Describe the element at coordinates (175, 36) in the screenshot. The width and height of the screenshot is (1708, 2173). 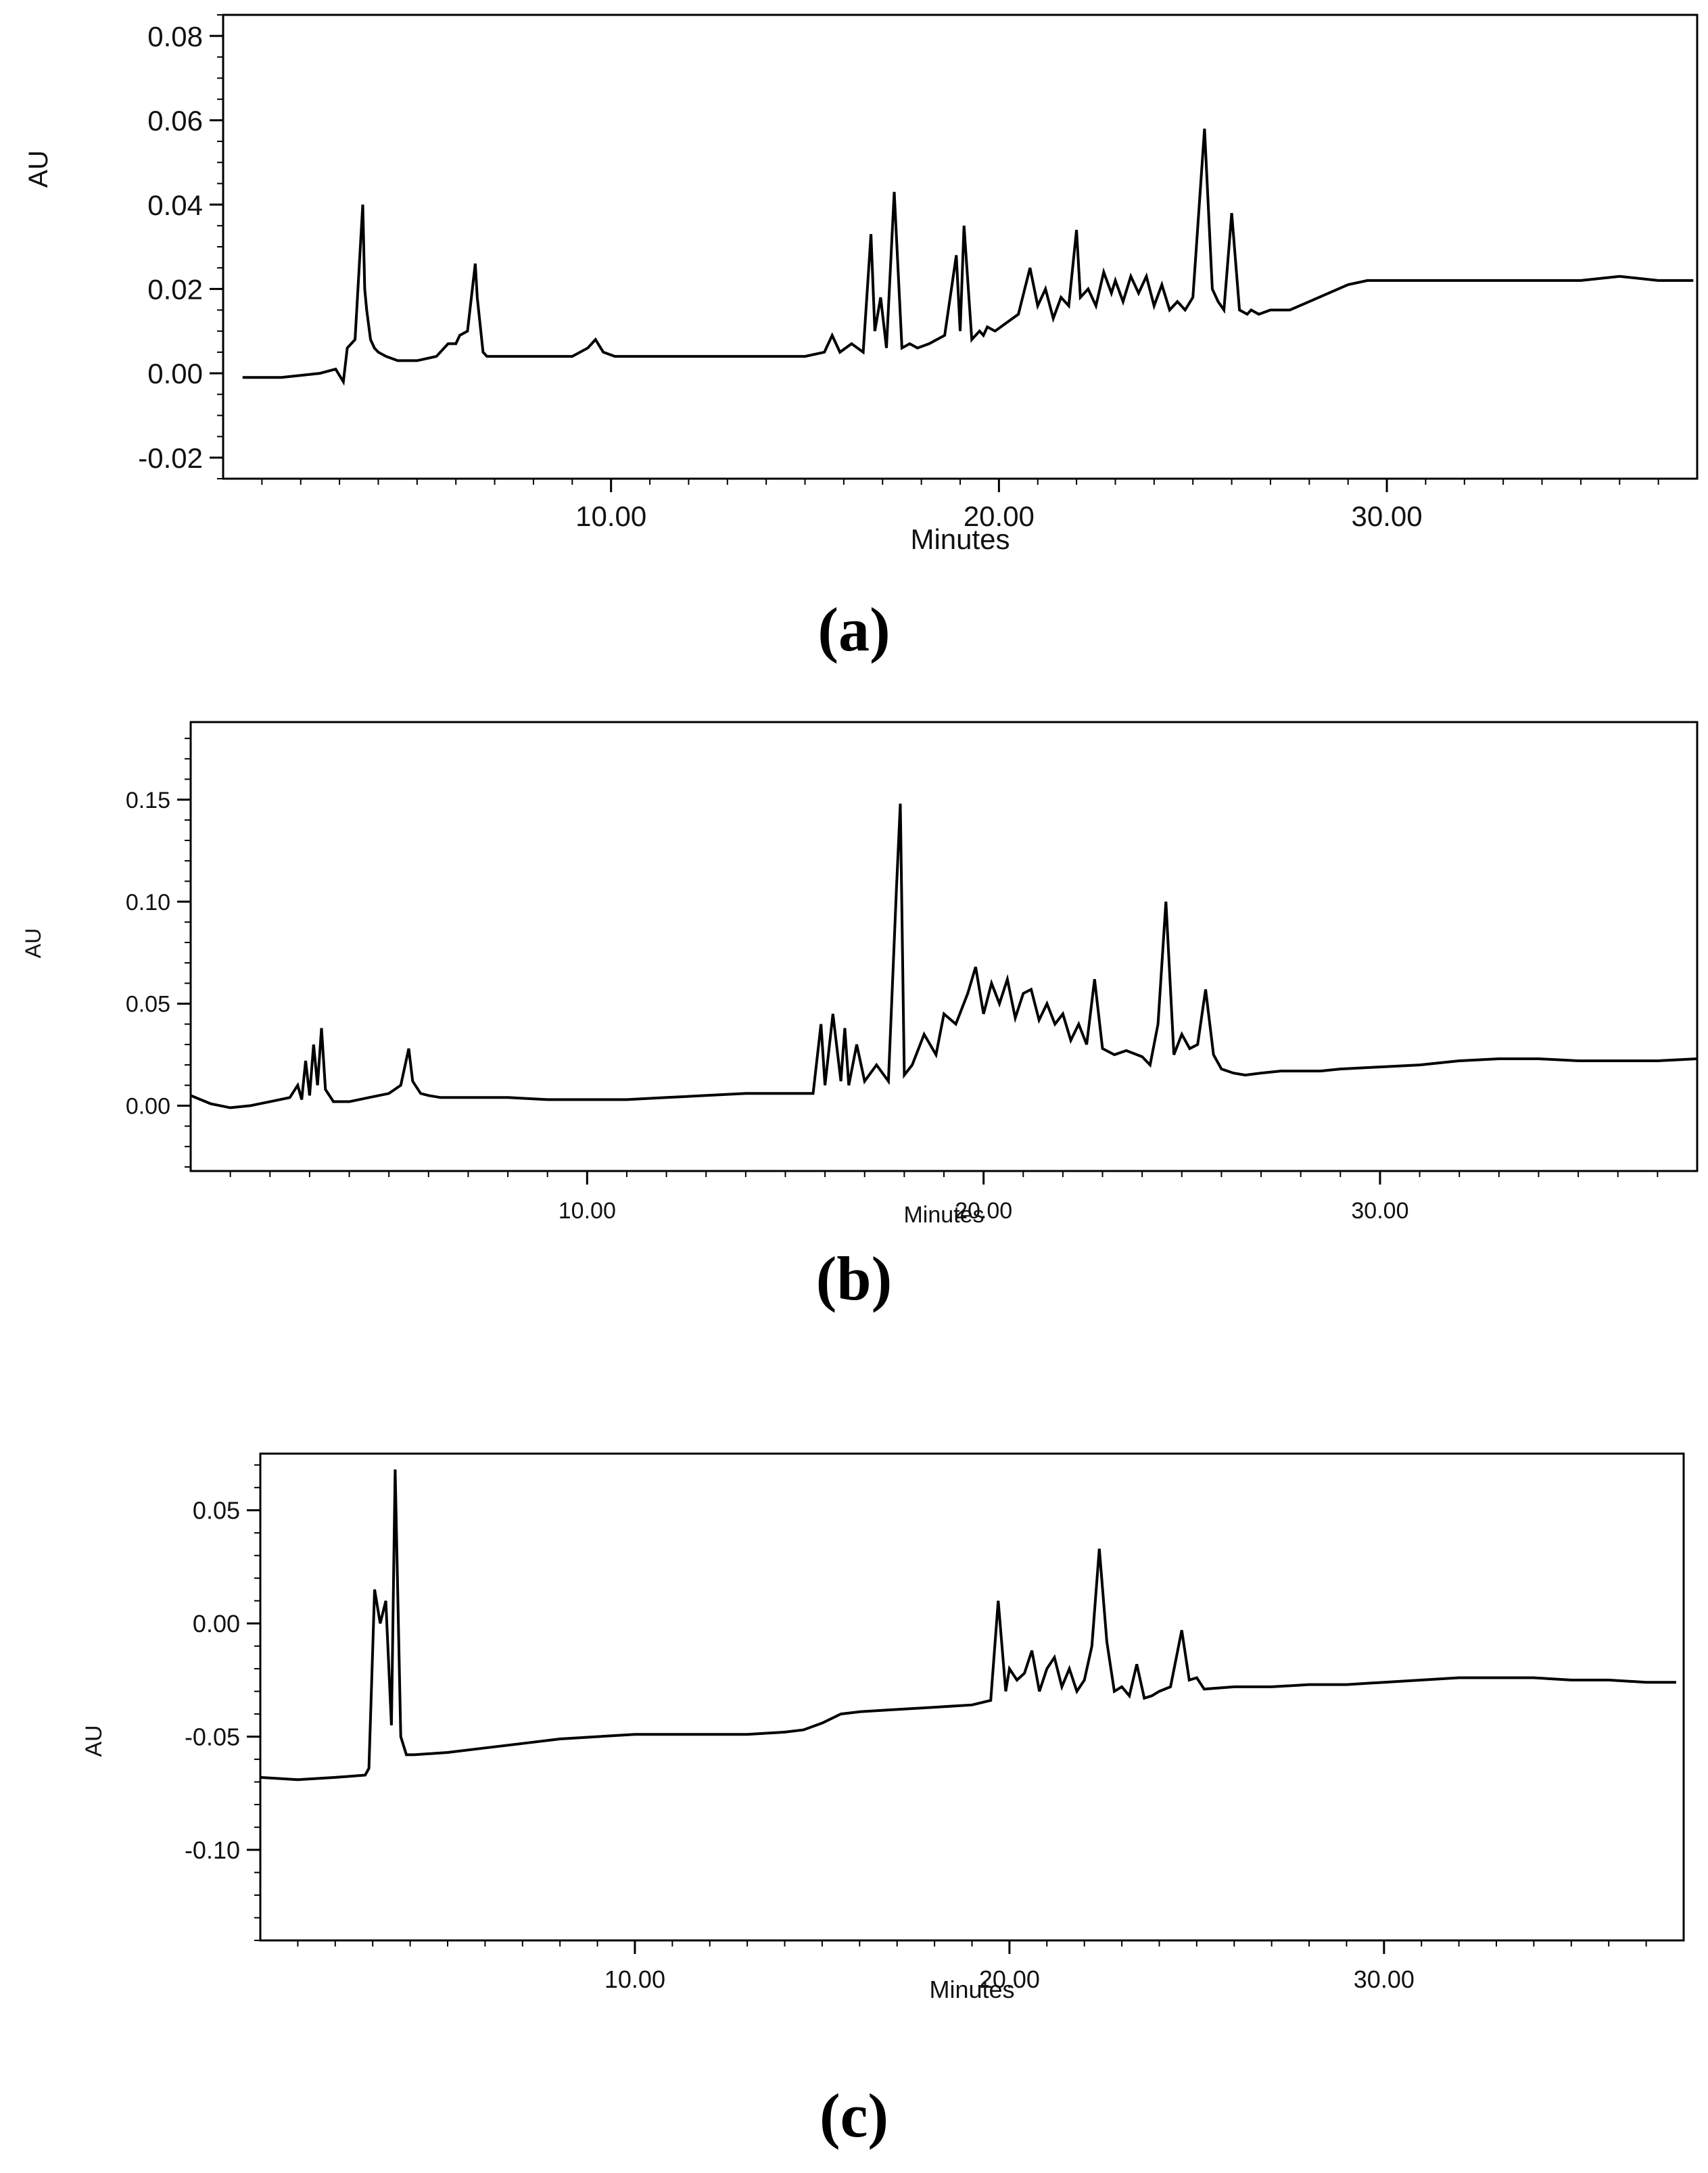
I see `y-tick-label: 0.08` at that location.